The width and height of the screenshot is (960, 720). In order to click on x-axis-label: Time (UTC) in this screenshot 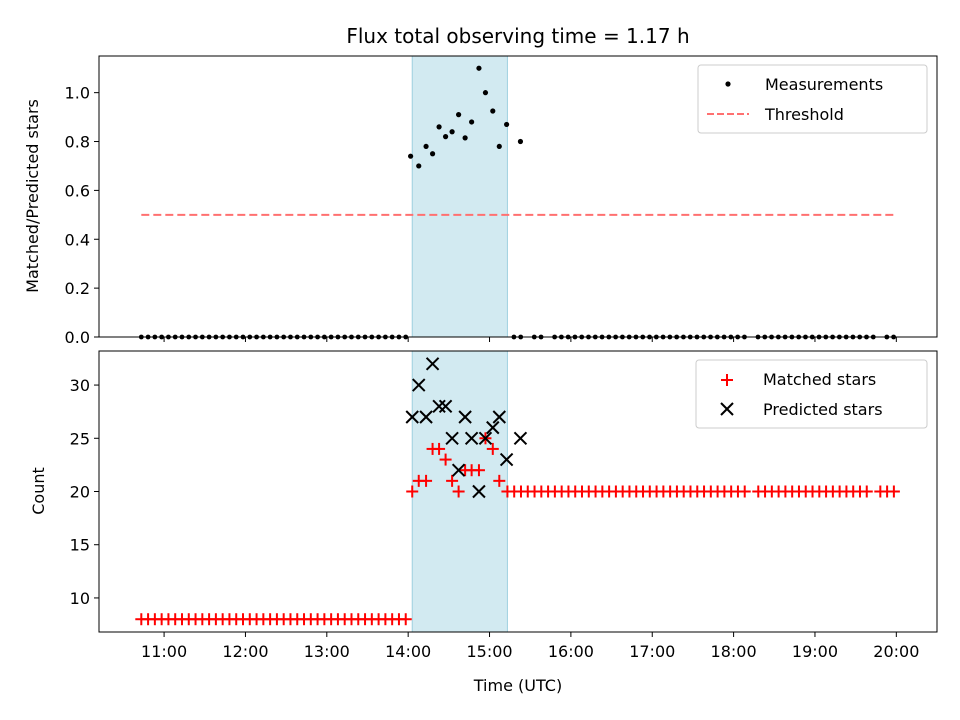, I will do `click(517, 685)`.